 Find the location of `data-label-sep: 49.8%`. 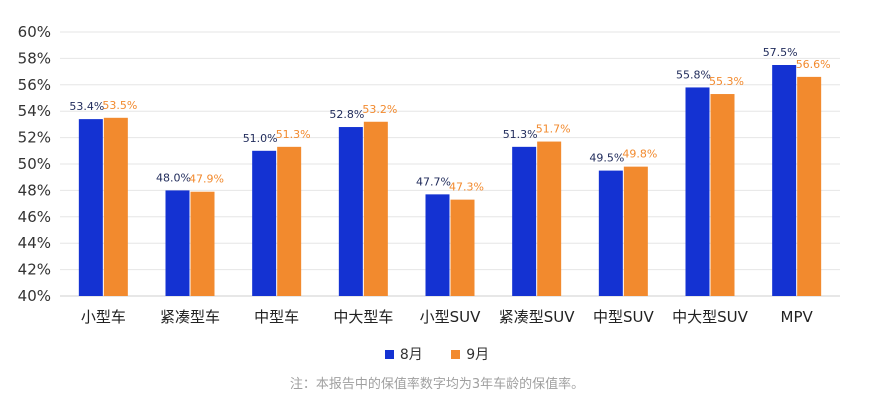

data-label-sep: 49.8% is located at coordinates (639, 154).